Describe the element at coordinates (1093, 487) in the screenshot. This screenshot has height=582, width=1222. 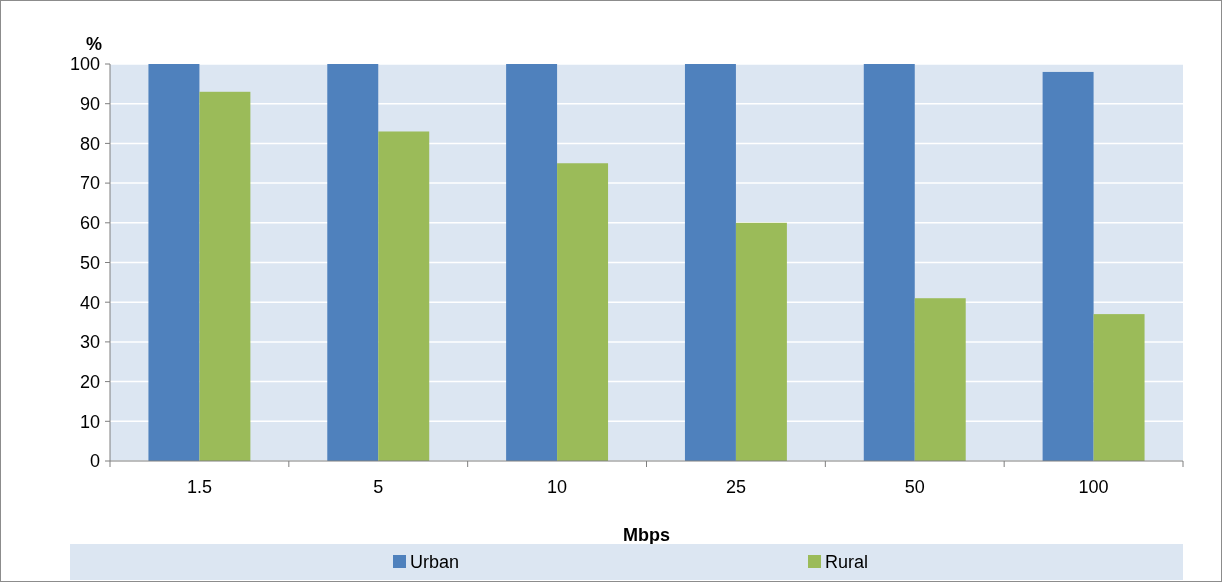
I see `x-tick-label: 100` at that location.